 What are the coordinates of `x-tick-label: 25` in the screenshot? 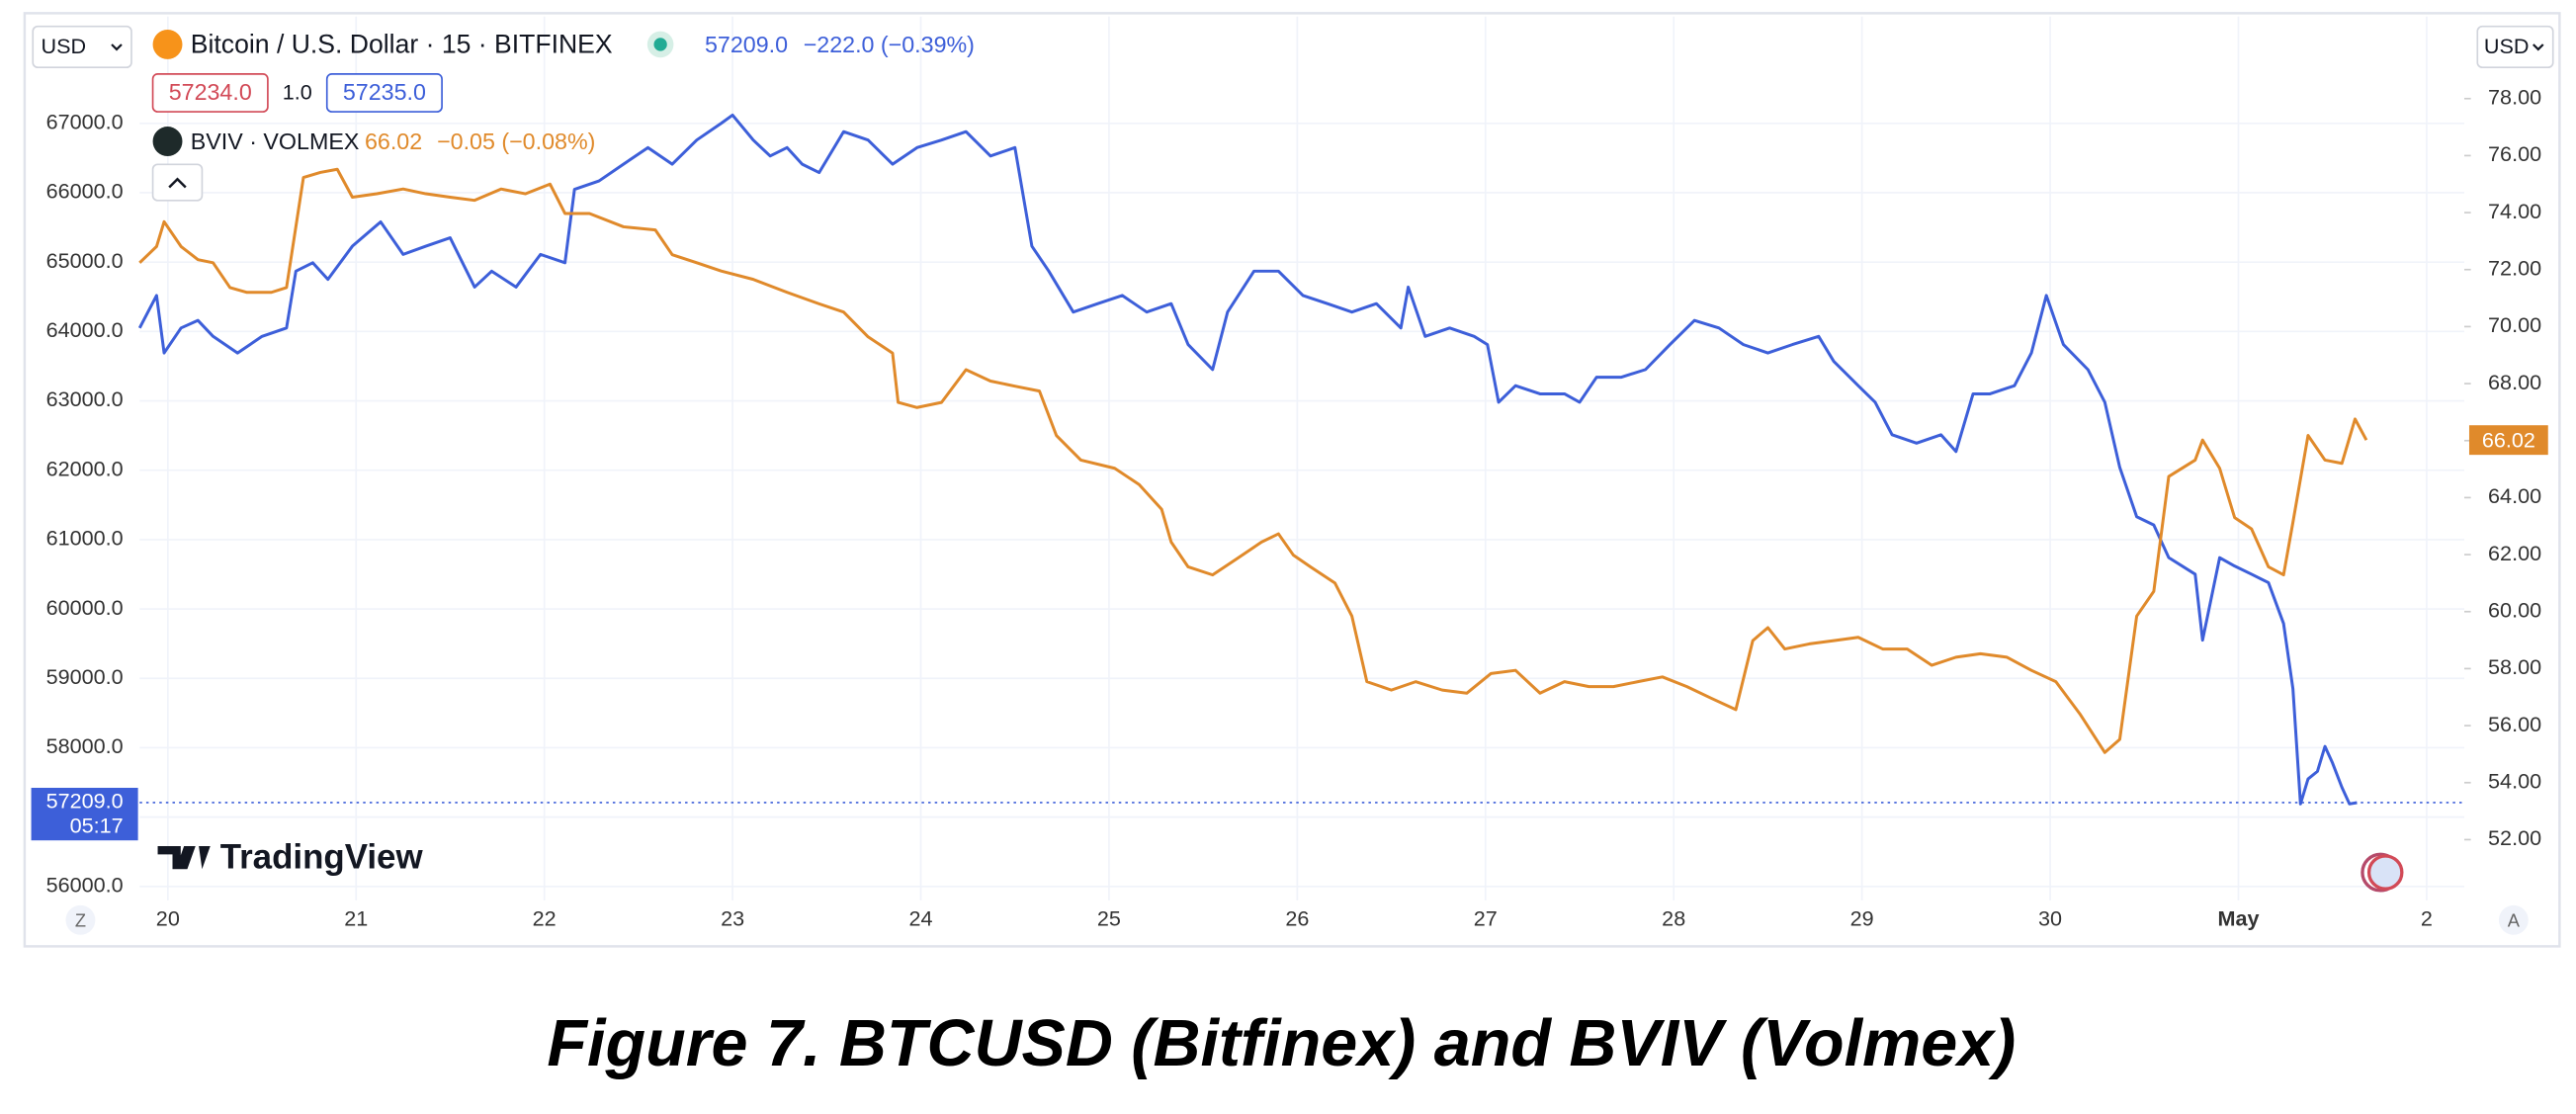 It's located at (1109, 918).